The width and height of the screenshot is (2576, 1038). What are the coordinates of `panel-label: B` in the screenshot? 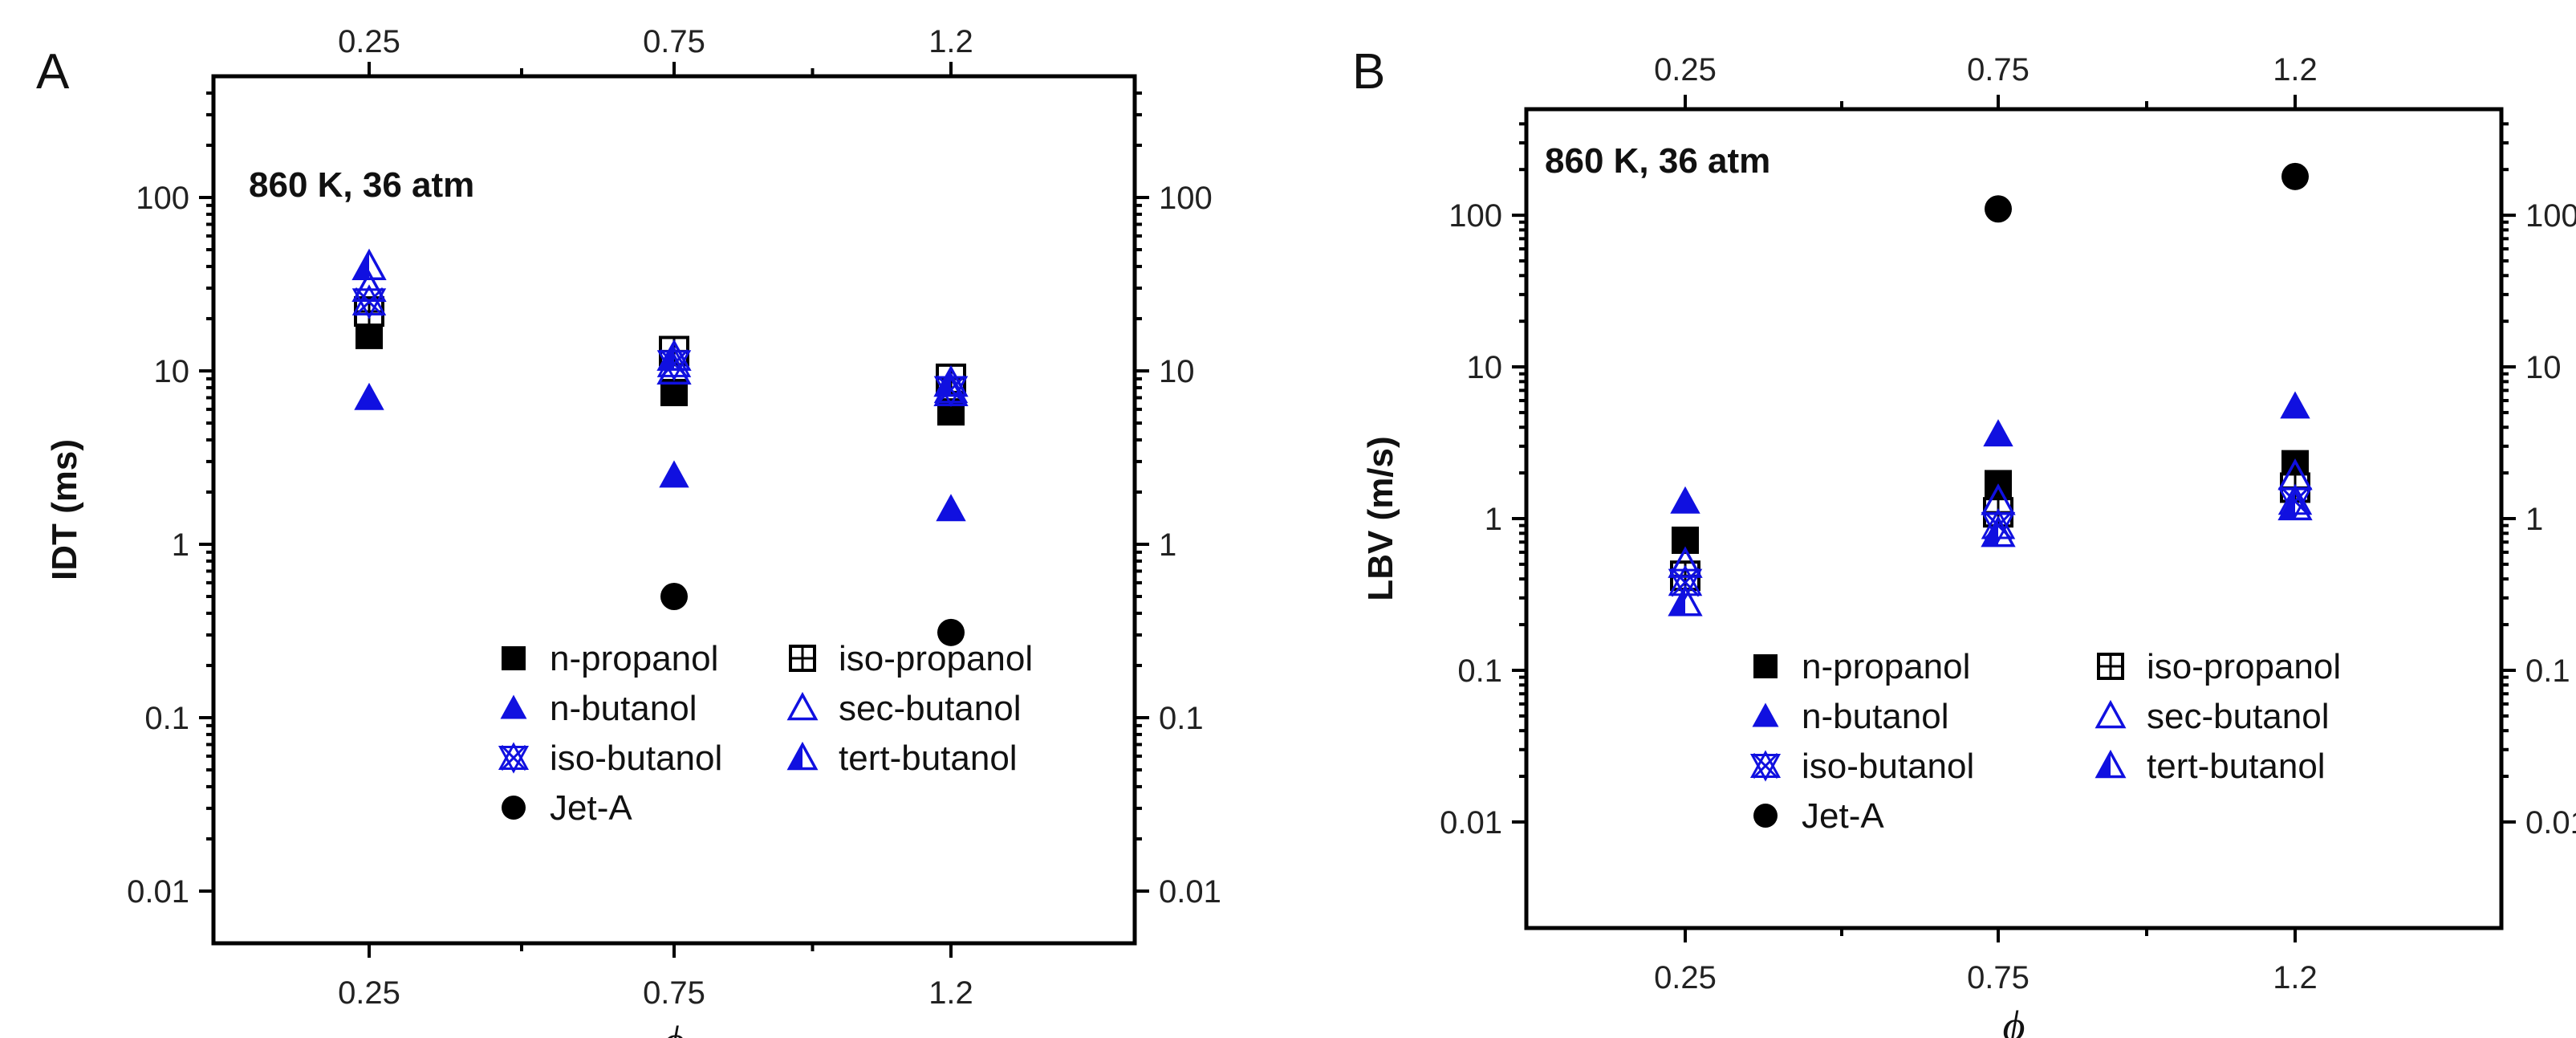 It's located at (1368, 72).